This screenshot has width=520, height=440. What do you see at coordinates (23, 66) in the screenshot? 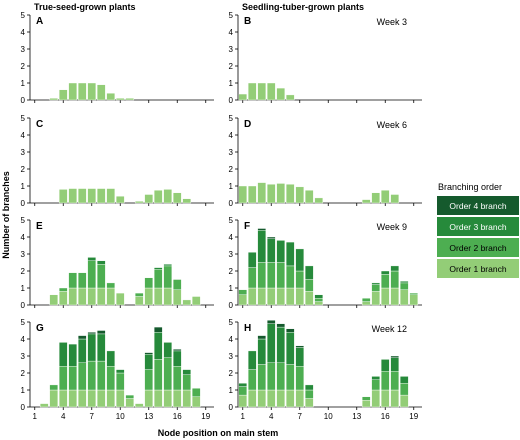
I see `y-tick-label: 2` at bounding box center [23, 66].